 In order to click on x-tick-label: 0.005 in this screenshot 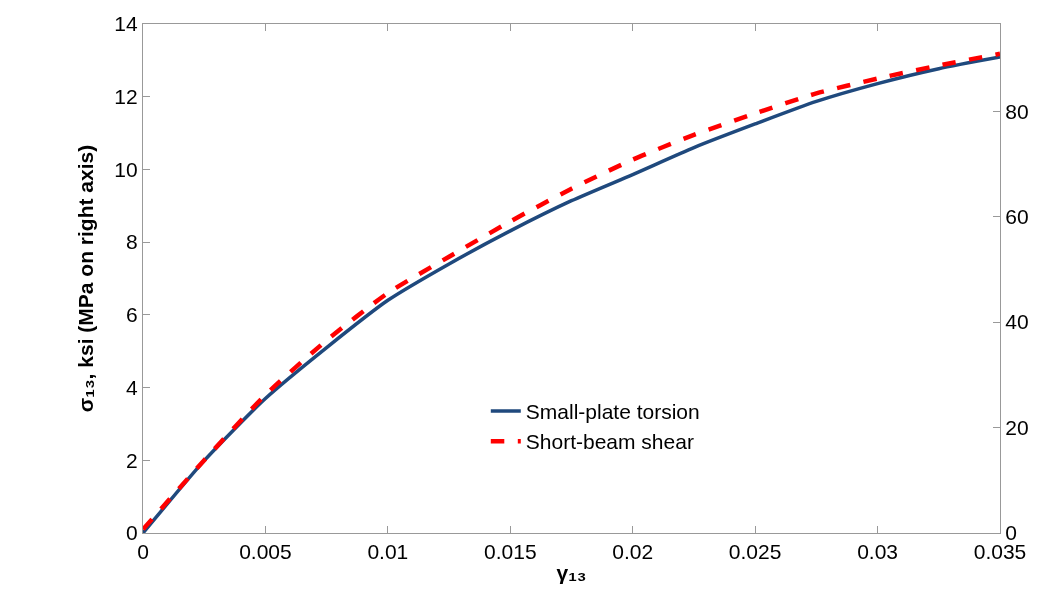, I will do `click(265, 552)`.